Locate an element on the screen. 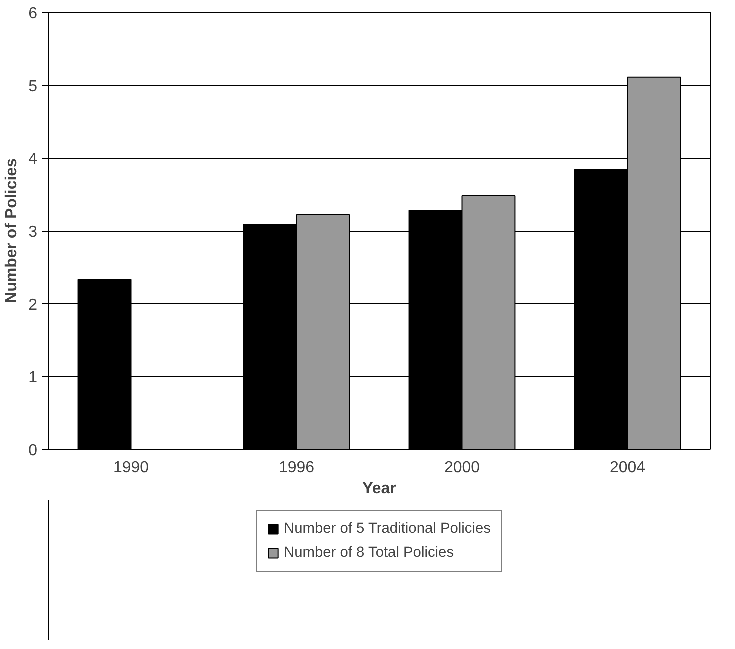 The image size is (735, 649). y-tick-label: 6 is located at coordinates (33, 14).